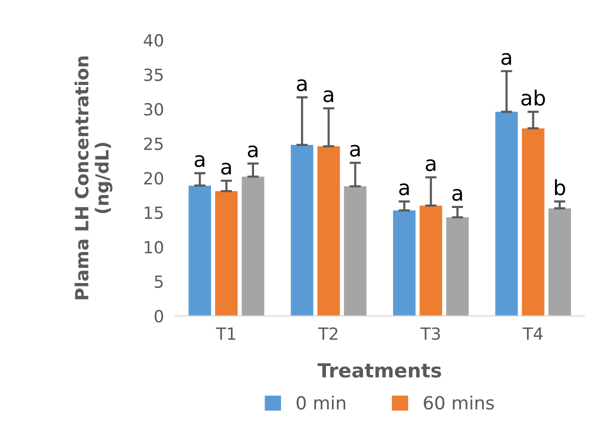 This screenshot has height=431, width=615. I want to click on y-tick-label: 20, so click(154, 178).